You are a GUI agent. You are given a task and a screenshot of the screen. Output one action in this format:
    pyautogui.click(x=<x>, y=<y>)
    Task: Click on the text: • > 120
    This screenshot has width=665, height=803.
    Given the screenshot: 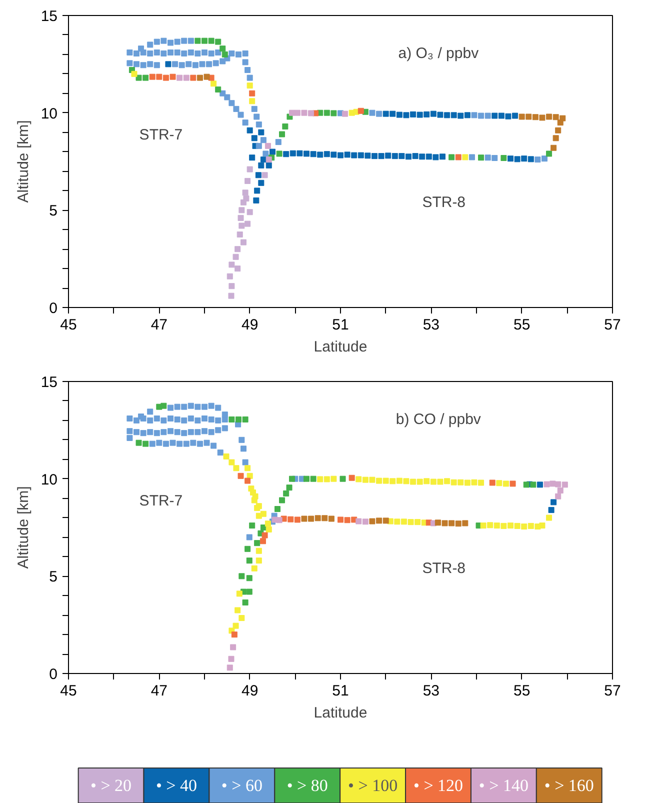 What is the action you would take?
    pyautogui.click(x=438, y=785)
    